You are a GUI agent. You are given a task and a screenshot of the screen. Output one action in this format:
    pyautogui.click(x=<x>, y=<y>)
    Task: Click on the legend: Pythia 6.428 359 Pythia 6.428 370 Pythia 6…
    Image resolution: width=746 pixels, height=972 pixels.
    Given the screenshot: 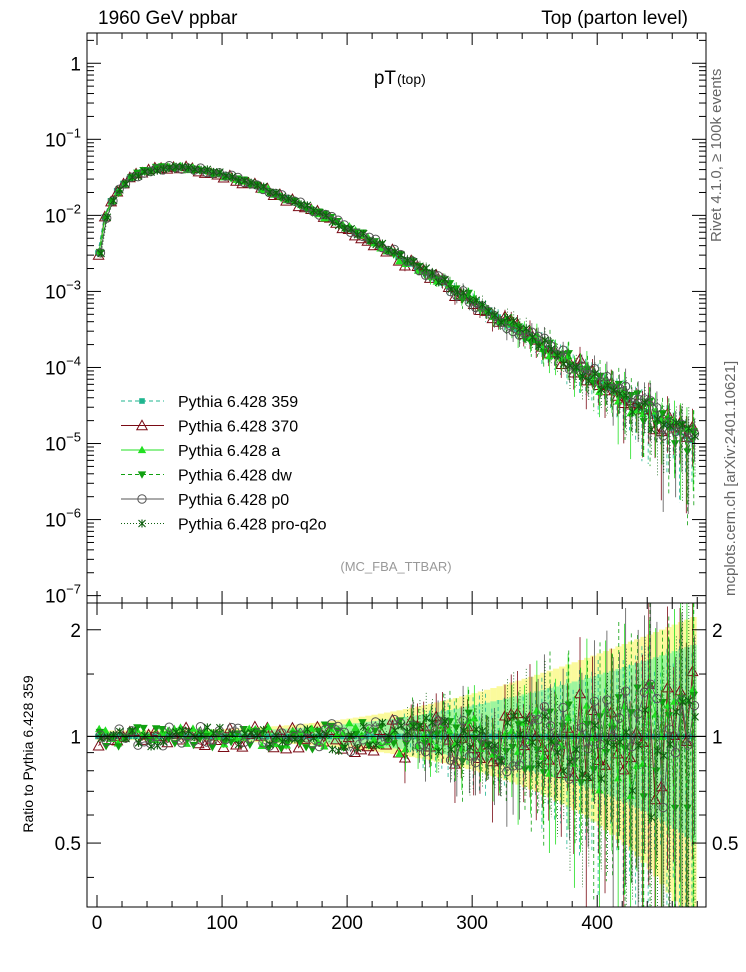 What is the action you would take?
    pyautogui.click(x=224, y=464)
    